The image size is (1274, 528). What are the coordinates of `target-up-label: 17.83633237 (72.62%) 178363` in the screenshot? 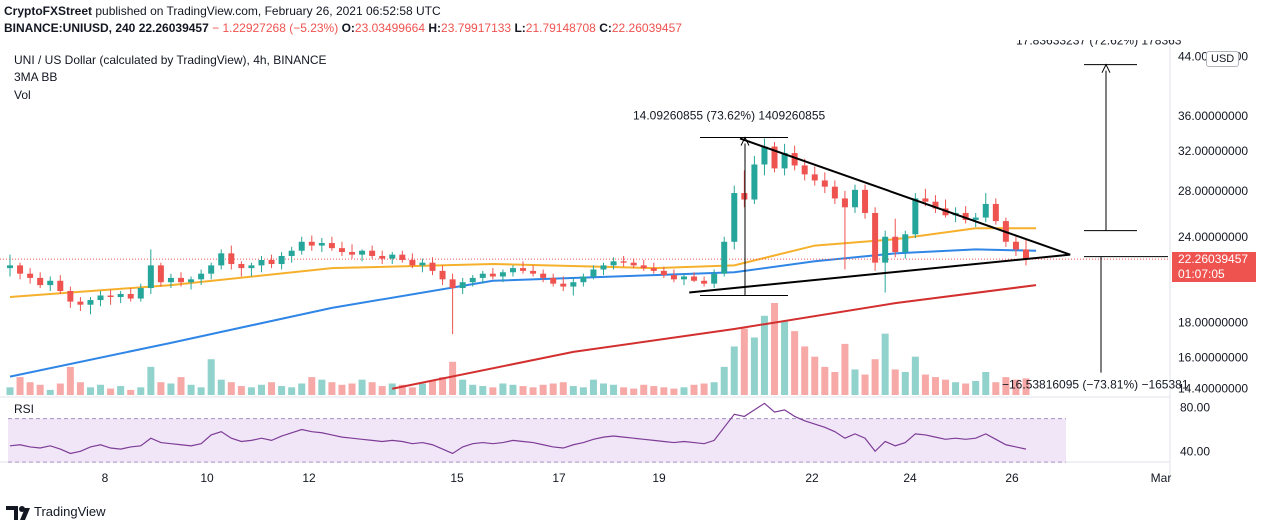 It's located at (1099, 44).